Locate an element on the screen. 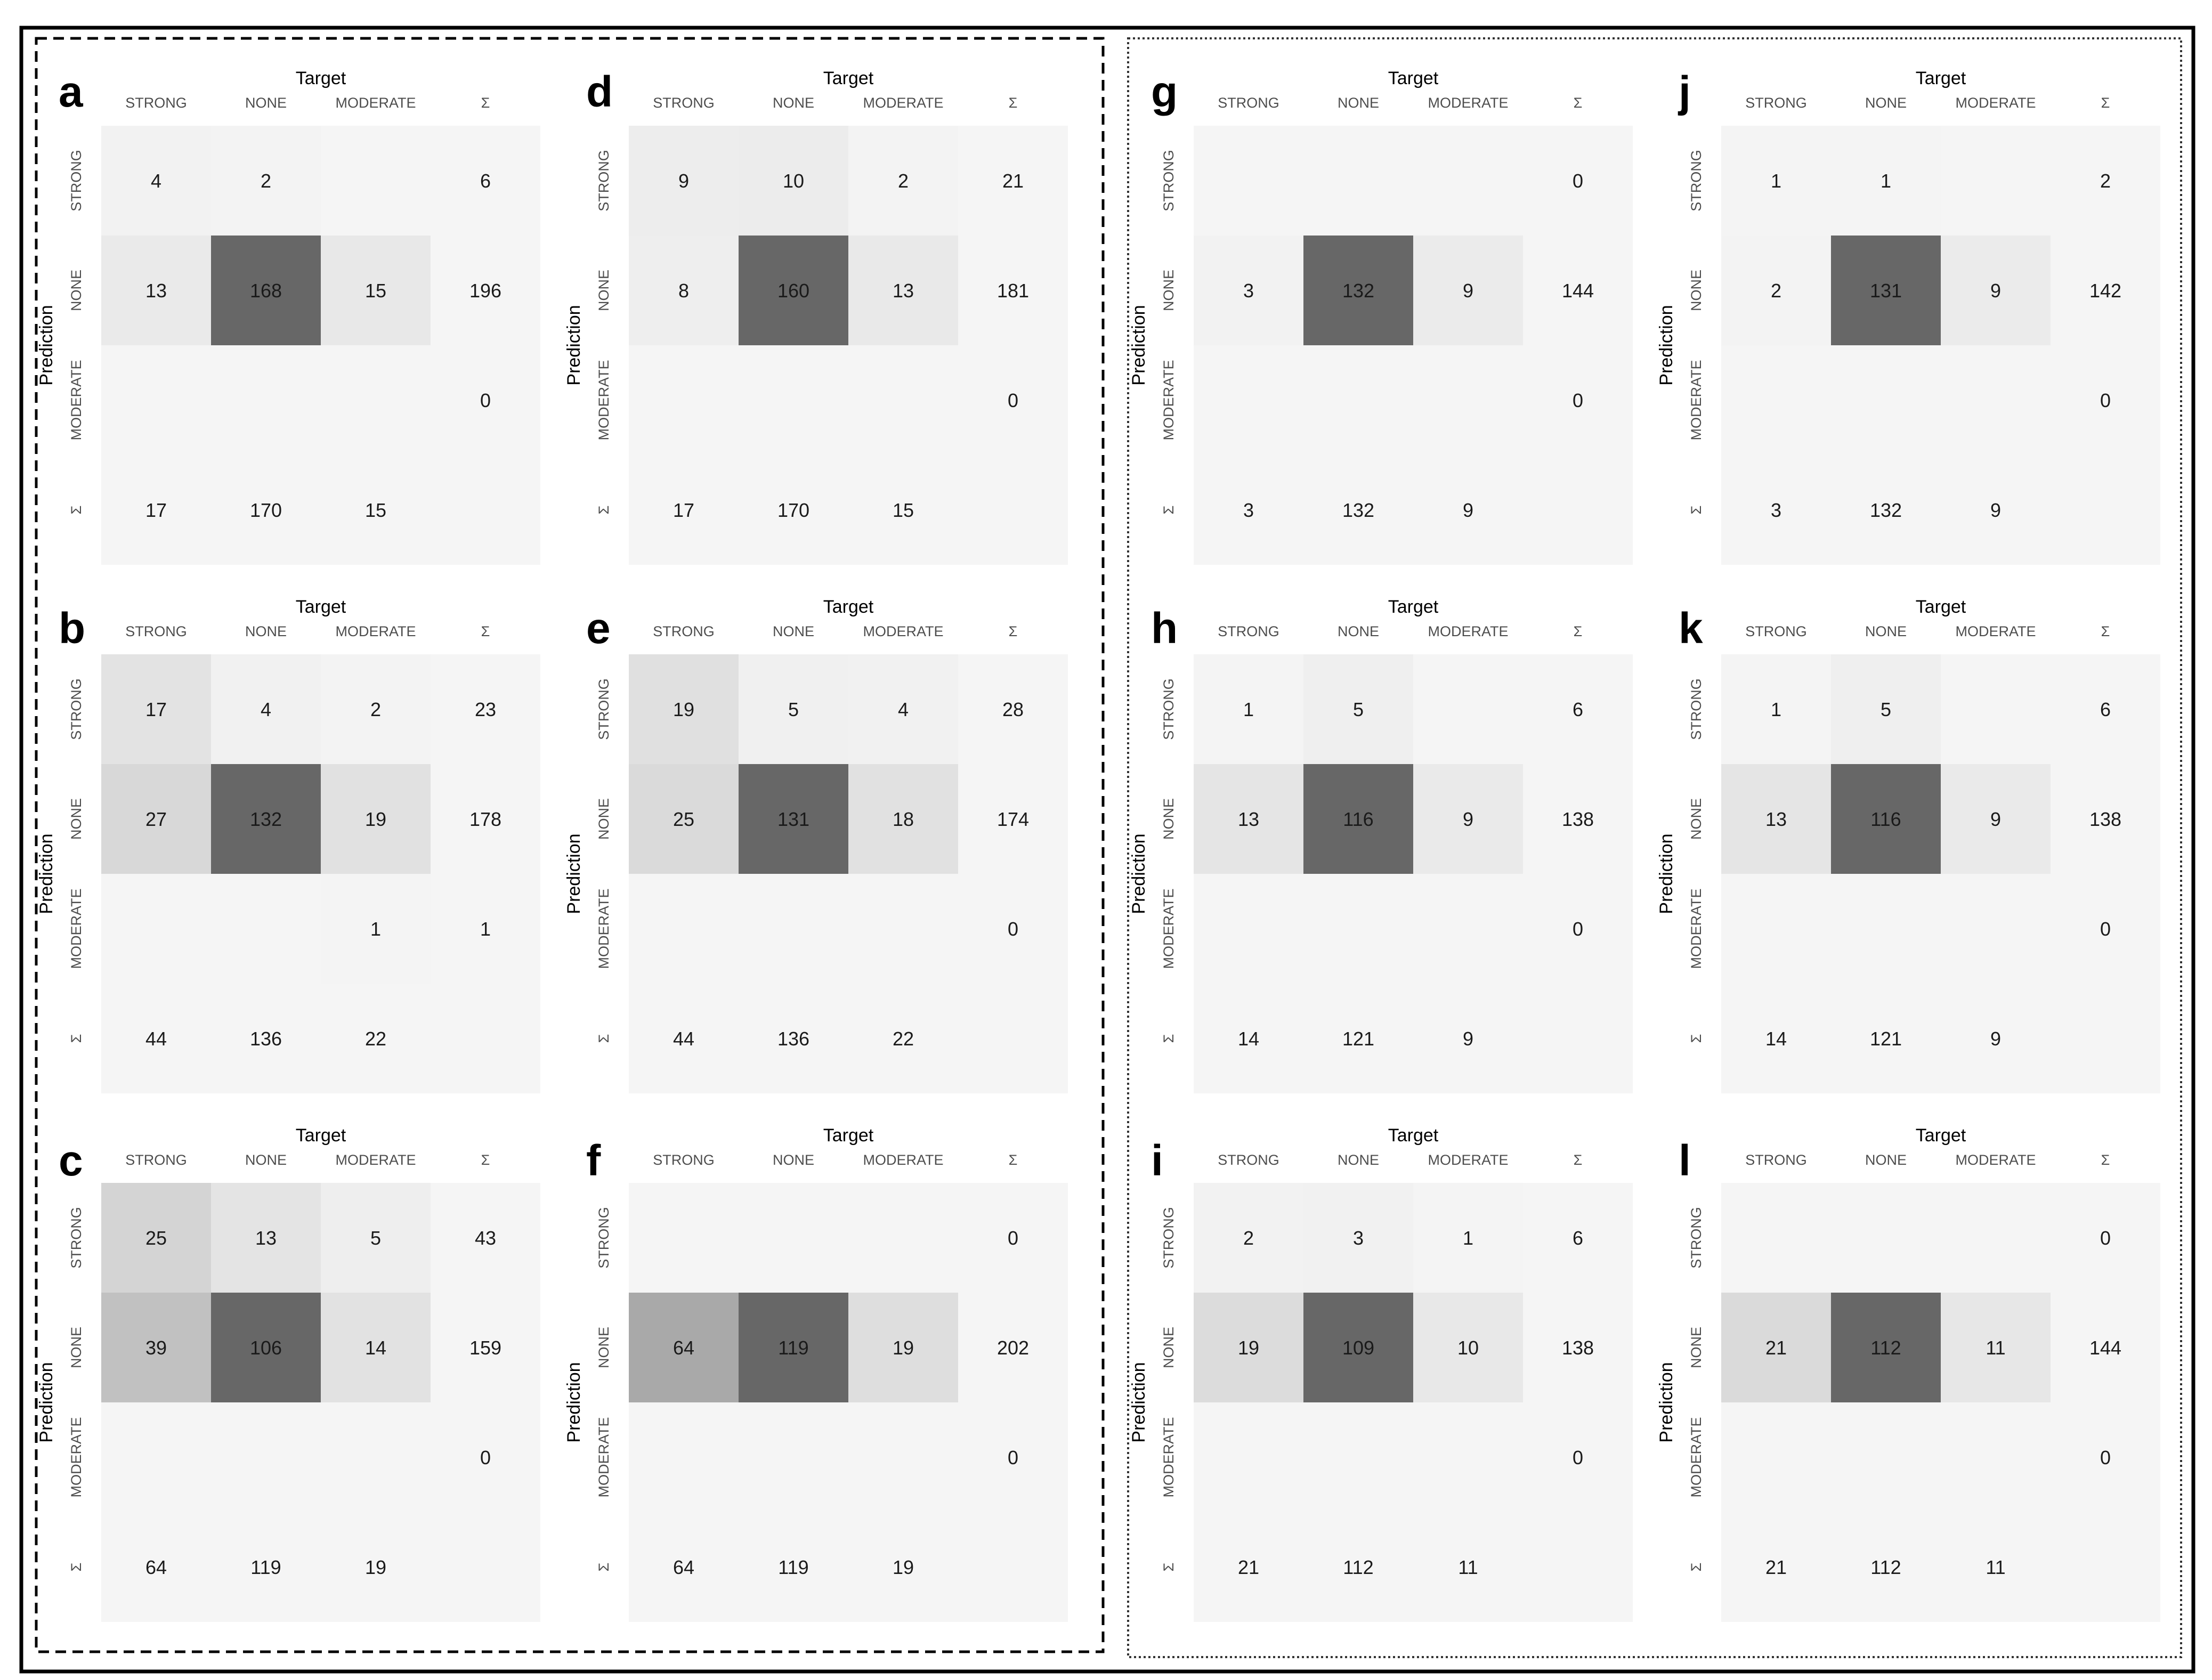 This screenshot has height=1680, width=2212. col-sum-label: 112 is located at coordinates (1358, 1567).